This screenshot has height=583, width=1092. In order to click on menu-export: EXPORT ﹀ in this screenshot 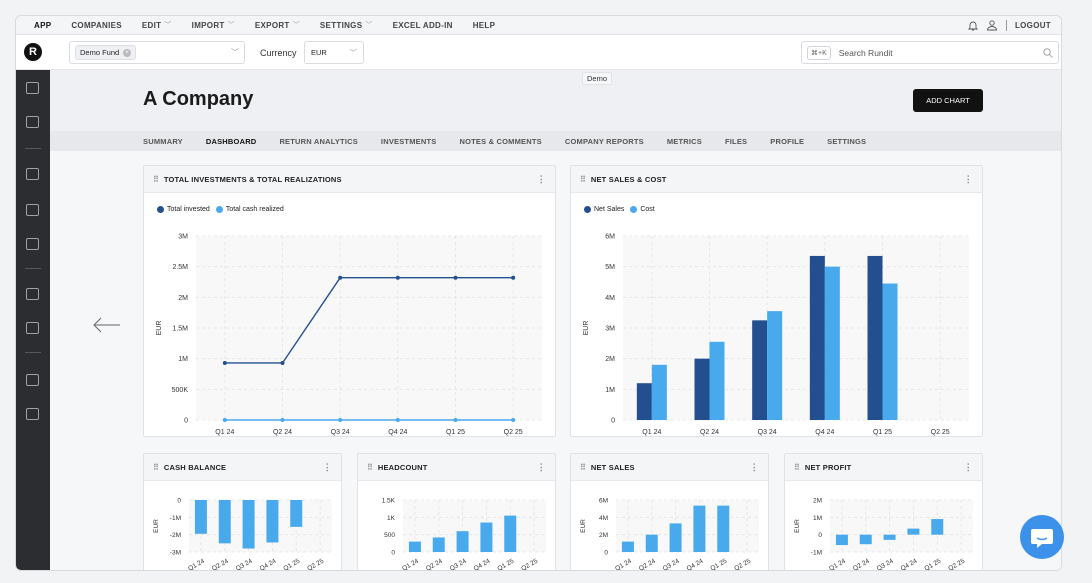, I will do `click(277, 25)`.